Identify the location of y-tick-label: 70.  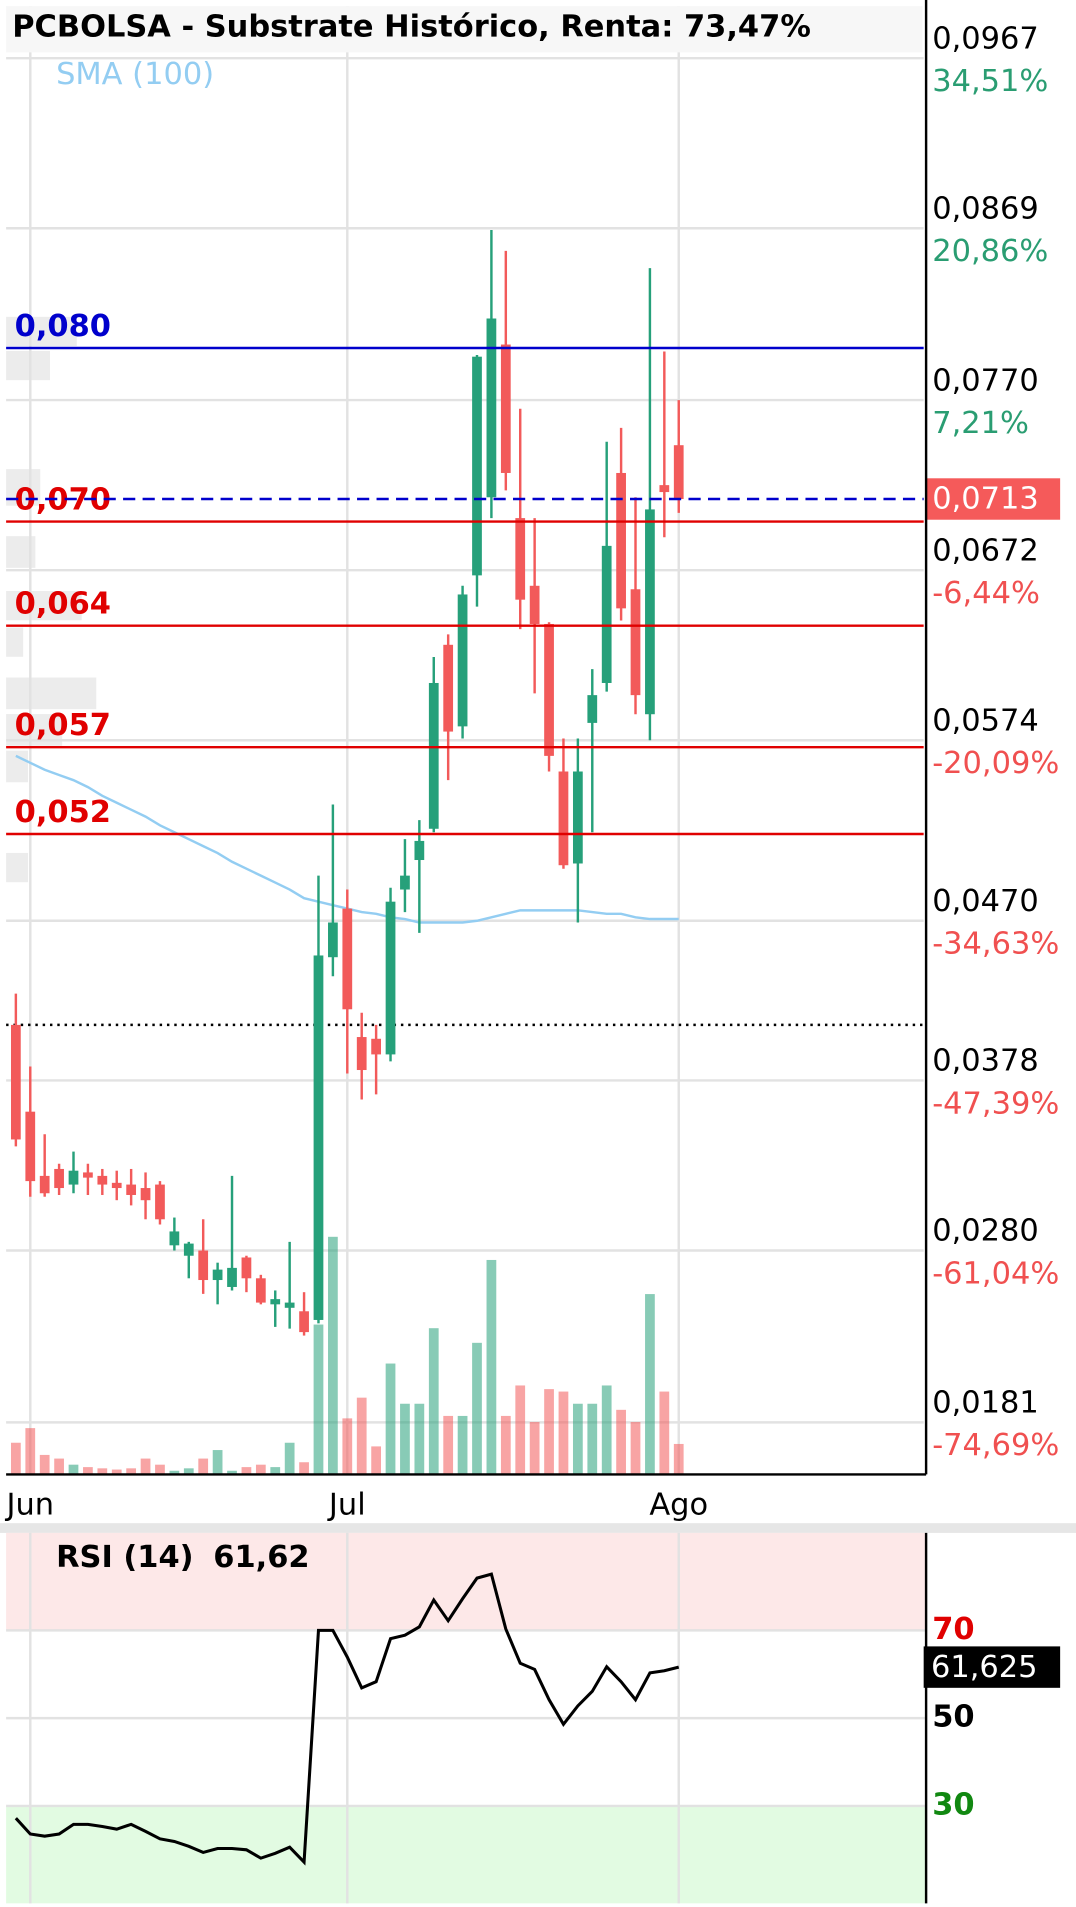
(953, 1629).